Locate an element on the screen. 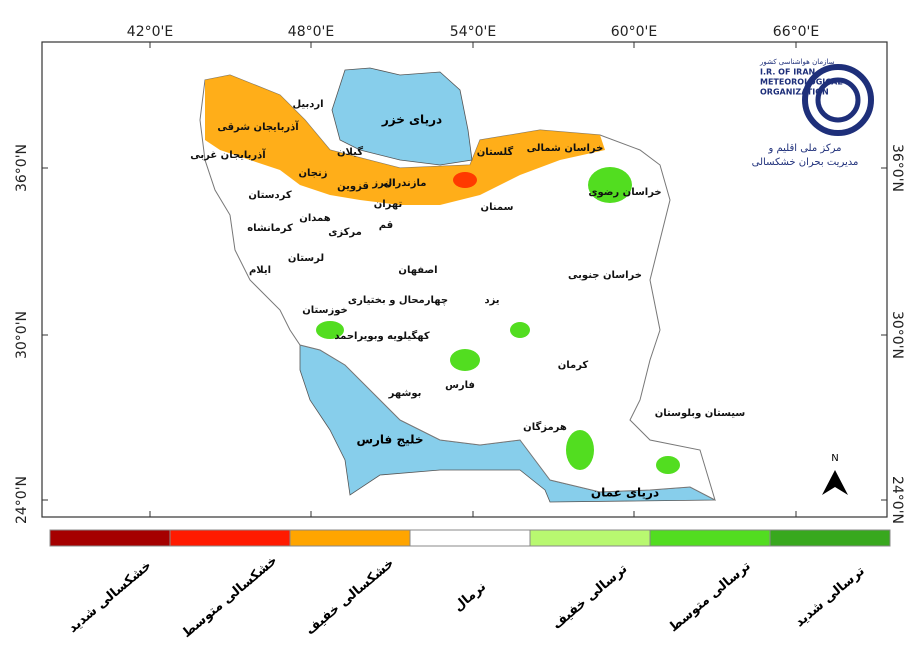 This screenshot has height=649, width=907. legend-label: خشکسالی خفیف is located at coordinates (350, 597).